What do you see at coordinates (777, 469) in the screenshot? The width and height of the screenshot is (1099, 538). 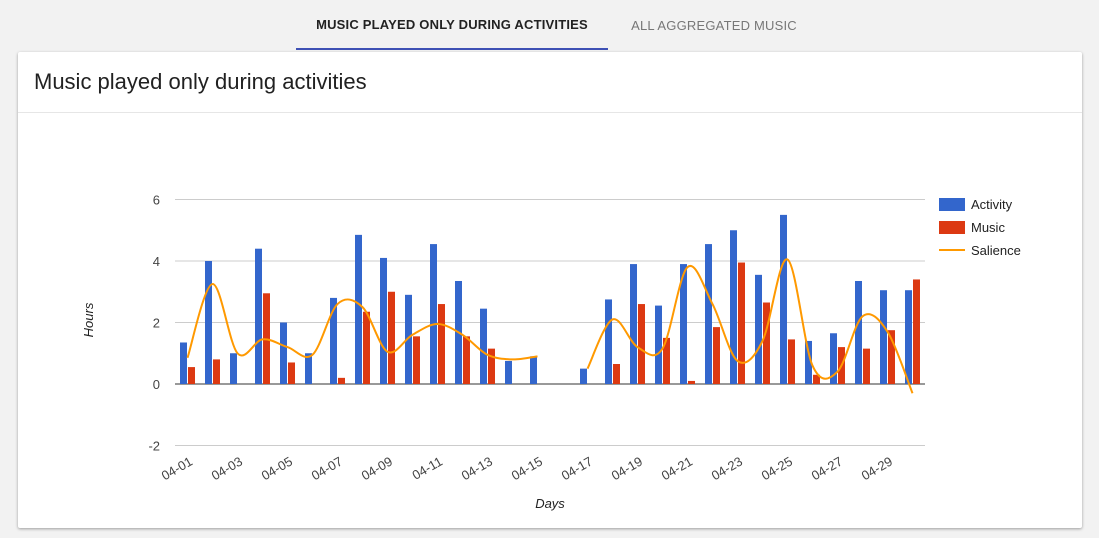 I see `x-tick-label: 04-25` at bounding box center [777, 469].